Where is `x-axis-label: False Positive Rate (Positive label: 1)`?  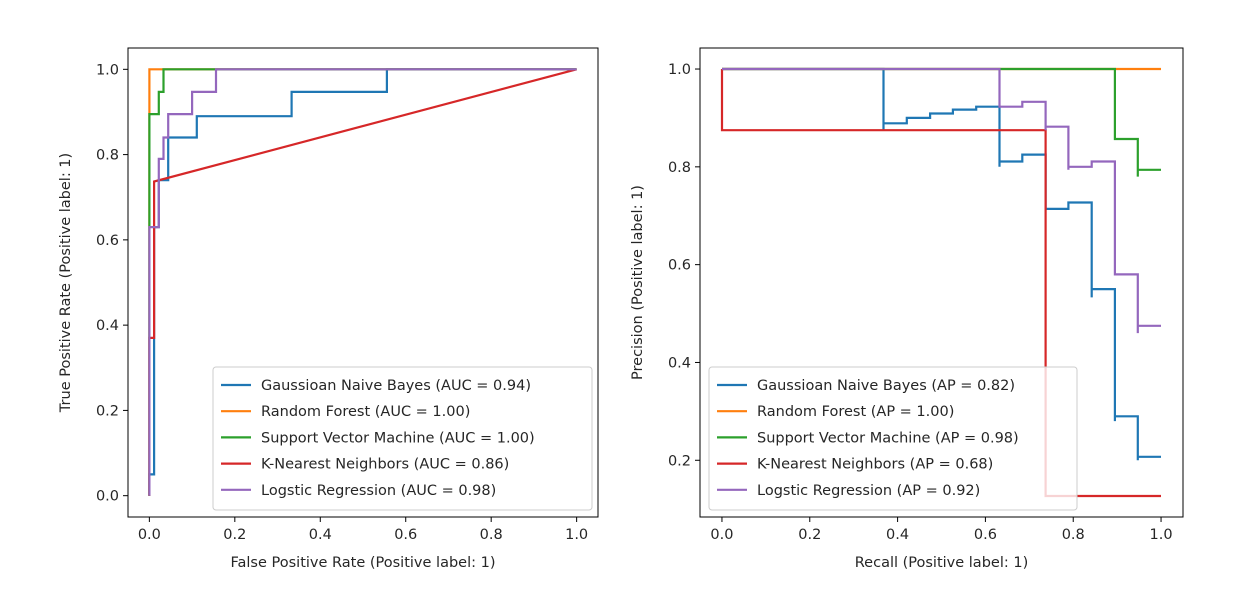 x-axis-label: False Positive Rate (Positive label: 1) is located at coordinates (363, 563).